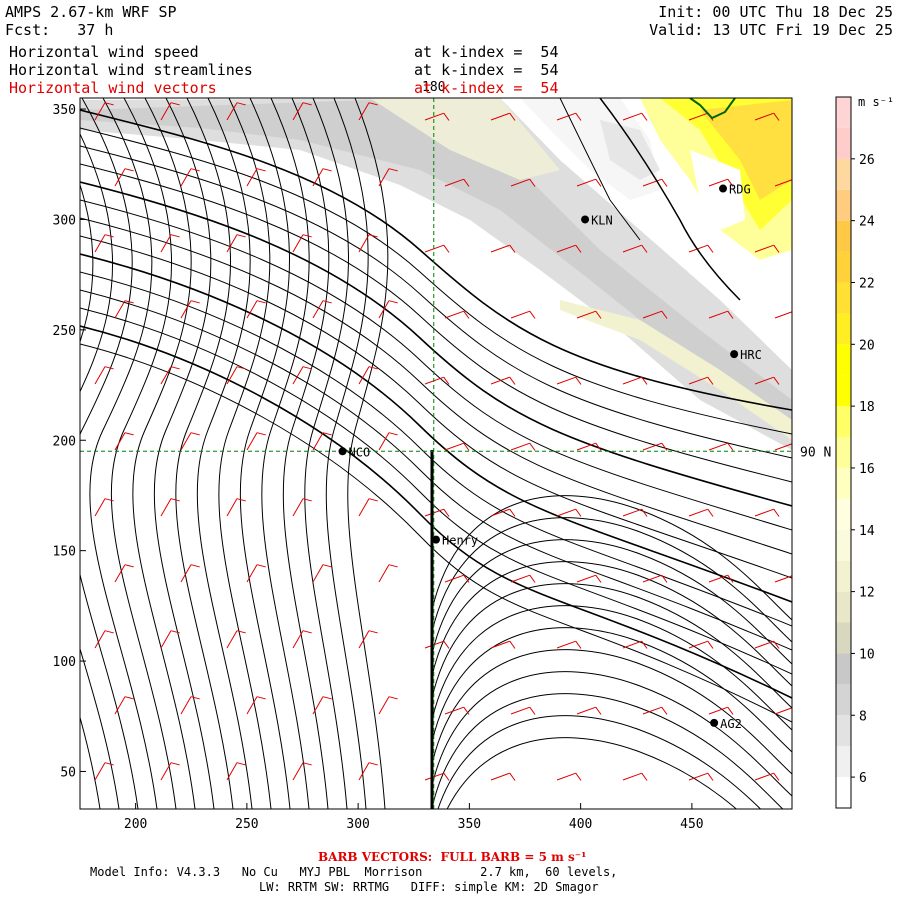  I want to click on x-tick-label: 400, so click(580, 824).